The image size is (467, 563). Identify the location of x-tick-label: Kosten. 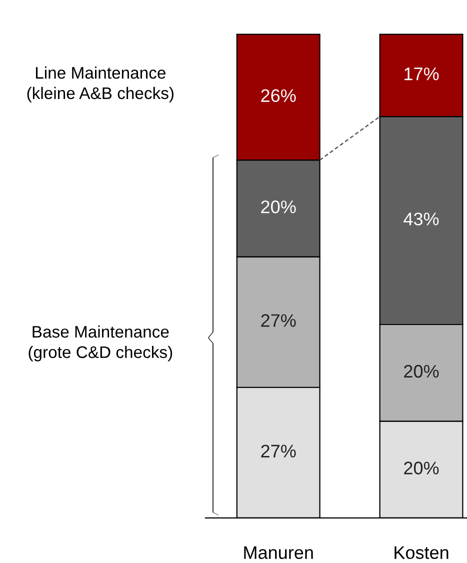
(421, 552).